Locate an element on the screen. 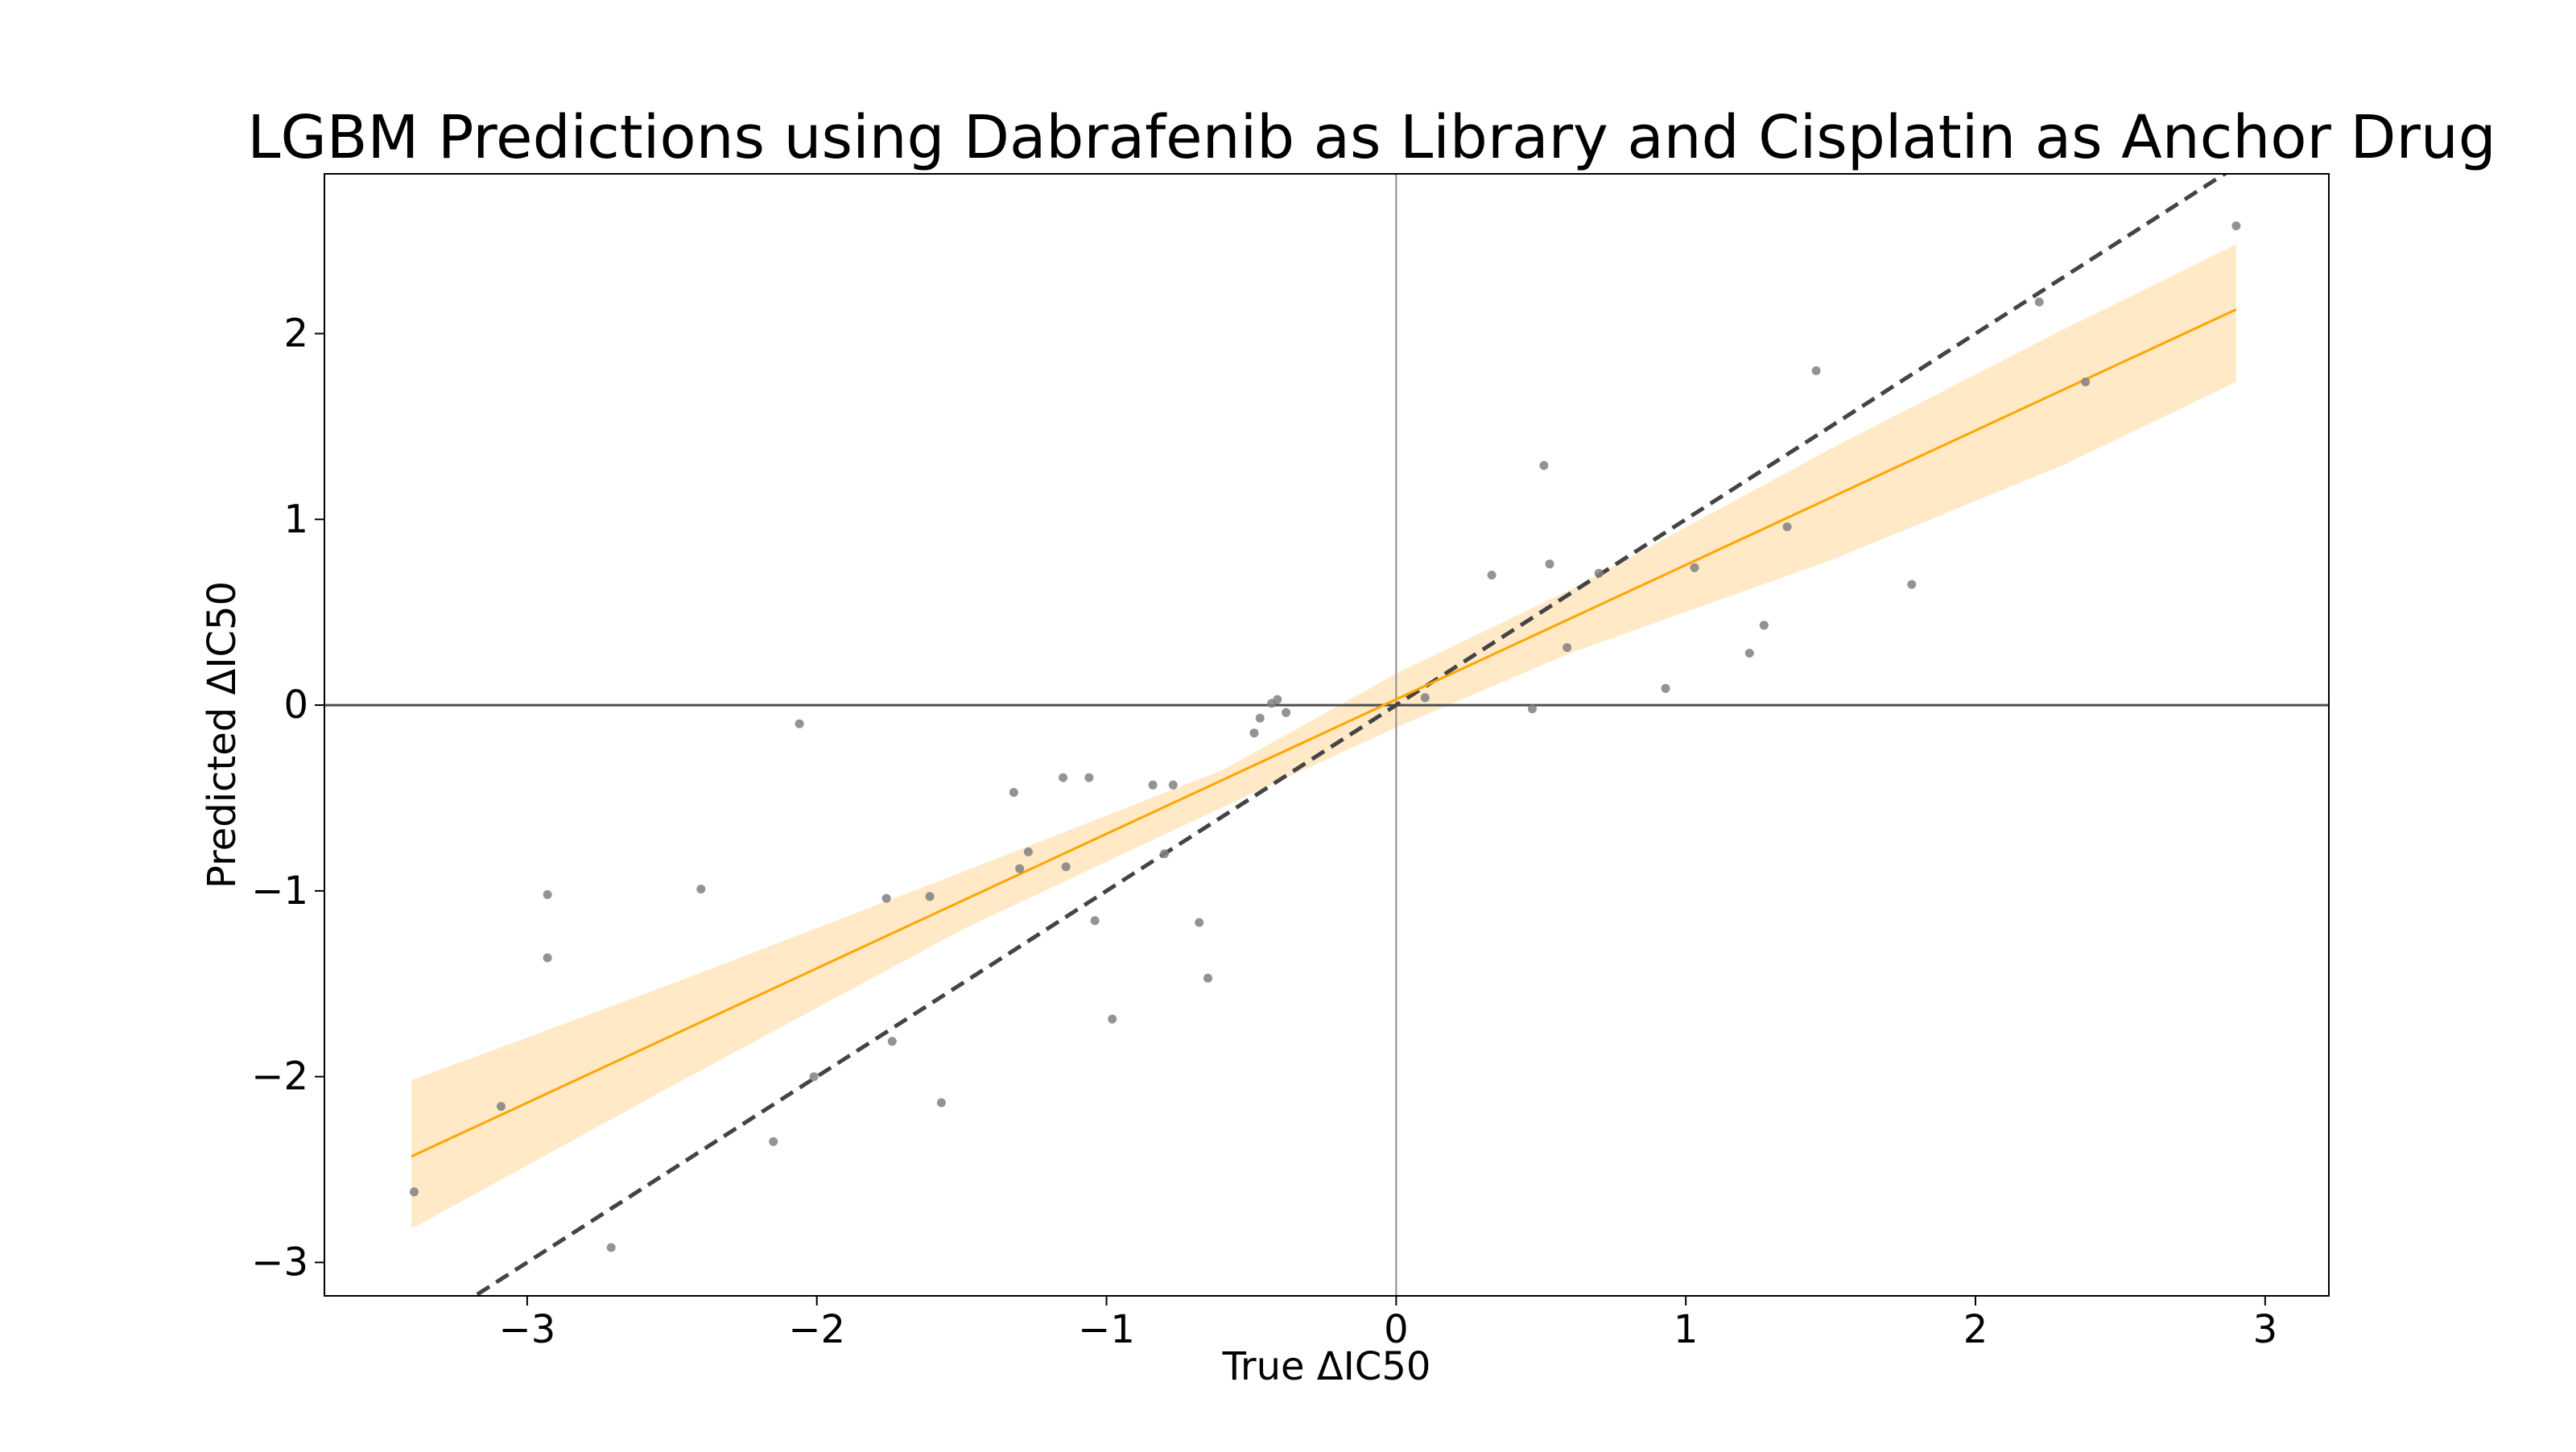 This screenshot has width=2576, height=1452. x-tick-label-2: −2 is located at coordinates (816, 1329).